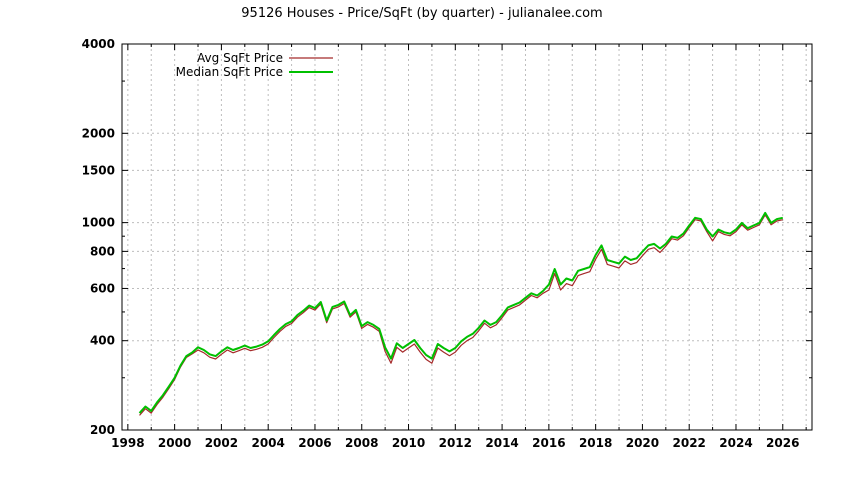 The image size is (844, 480). Describe the element at coordinates (408, 443) in the screenshot. I see `x-axis-label: 2010` at that location.